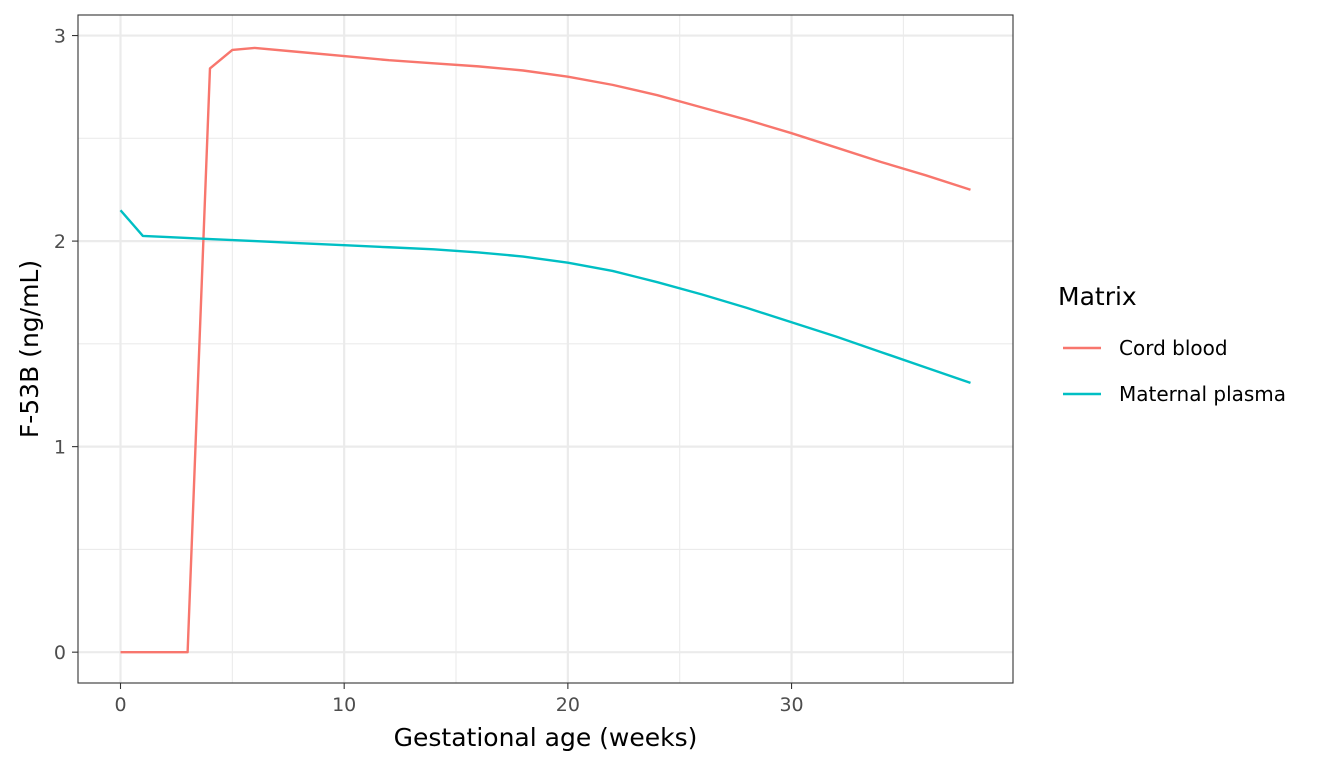  I want to click on legend-title: Matrix, so click(1097, 296).